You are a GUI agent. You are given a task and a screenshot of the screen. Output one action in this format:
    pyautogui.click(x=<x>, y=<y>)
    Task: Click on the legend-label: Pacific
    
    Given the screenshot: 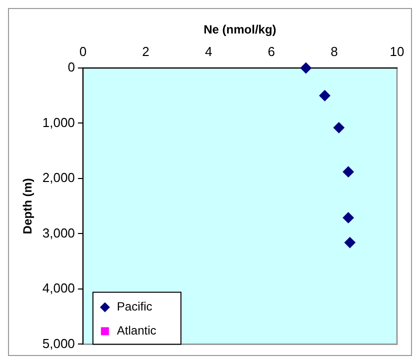 What is the action you would take?
    pyautogui.click(x=134, y=307)
    